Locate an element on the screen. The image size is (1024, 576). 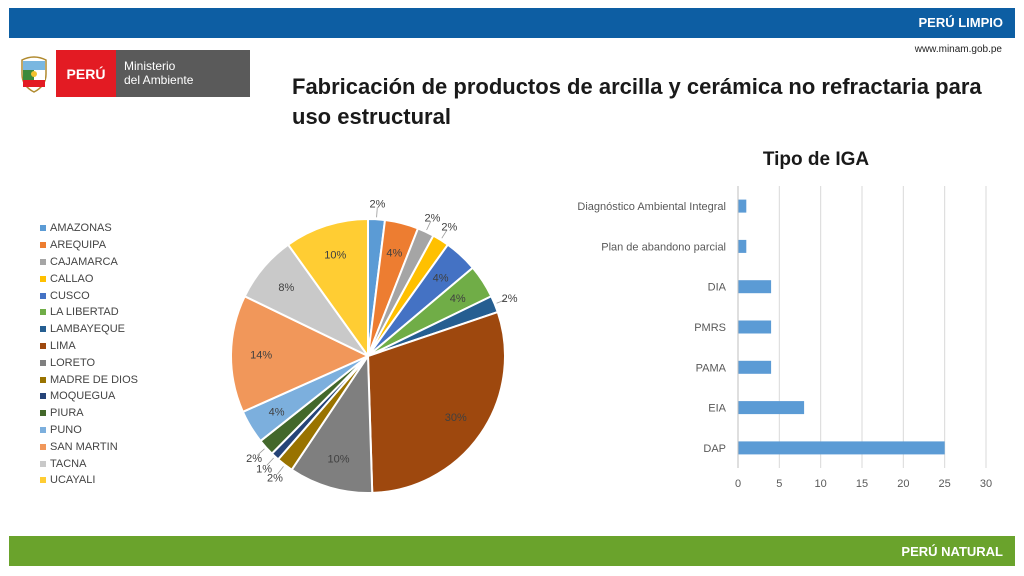
top-banner: PERÚ LIMPIO is located at coordinates (512, 23).